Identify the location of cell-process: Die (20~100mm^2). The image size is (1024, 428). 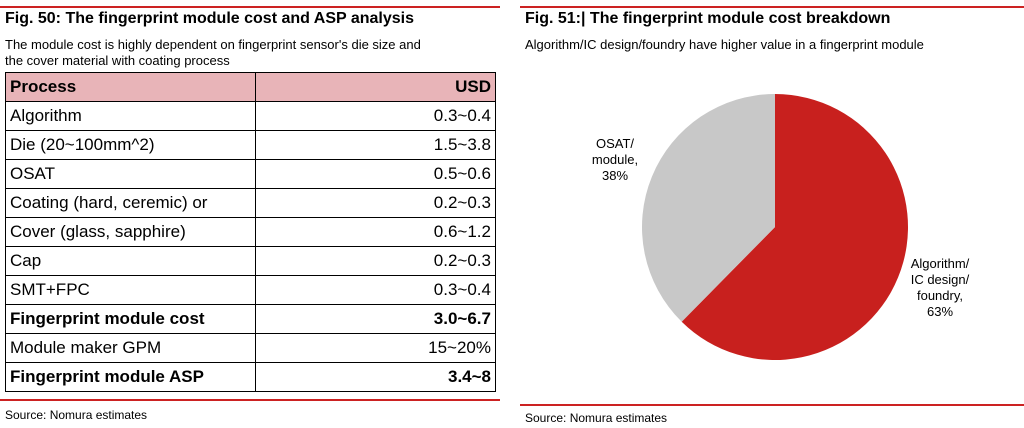
(130, 145).